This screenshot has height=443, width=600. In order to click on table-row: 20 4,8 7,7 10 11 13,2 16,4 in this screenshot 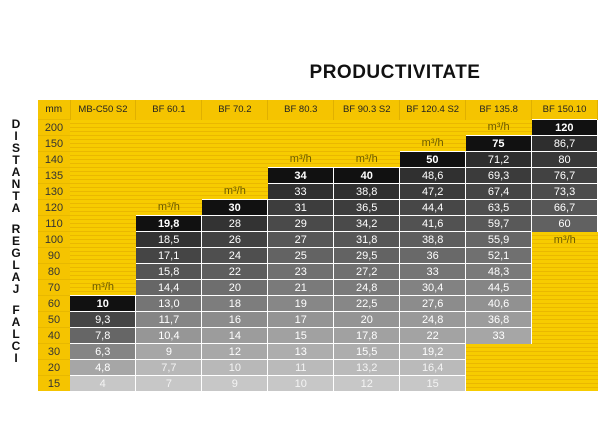, I will do `click(318, 367)`.